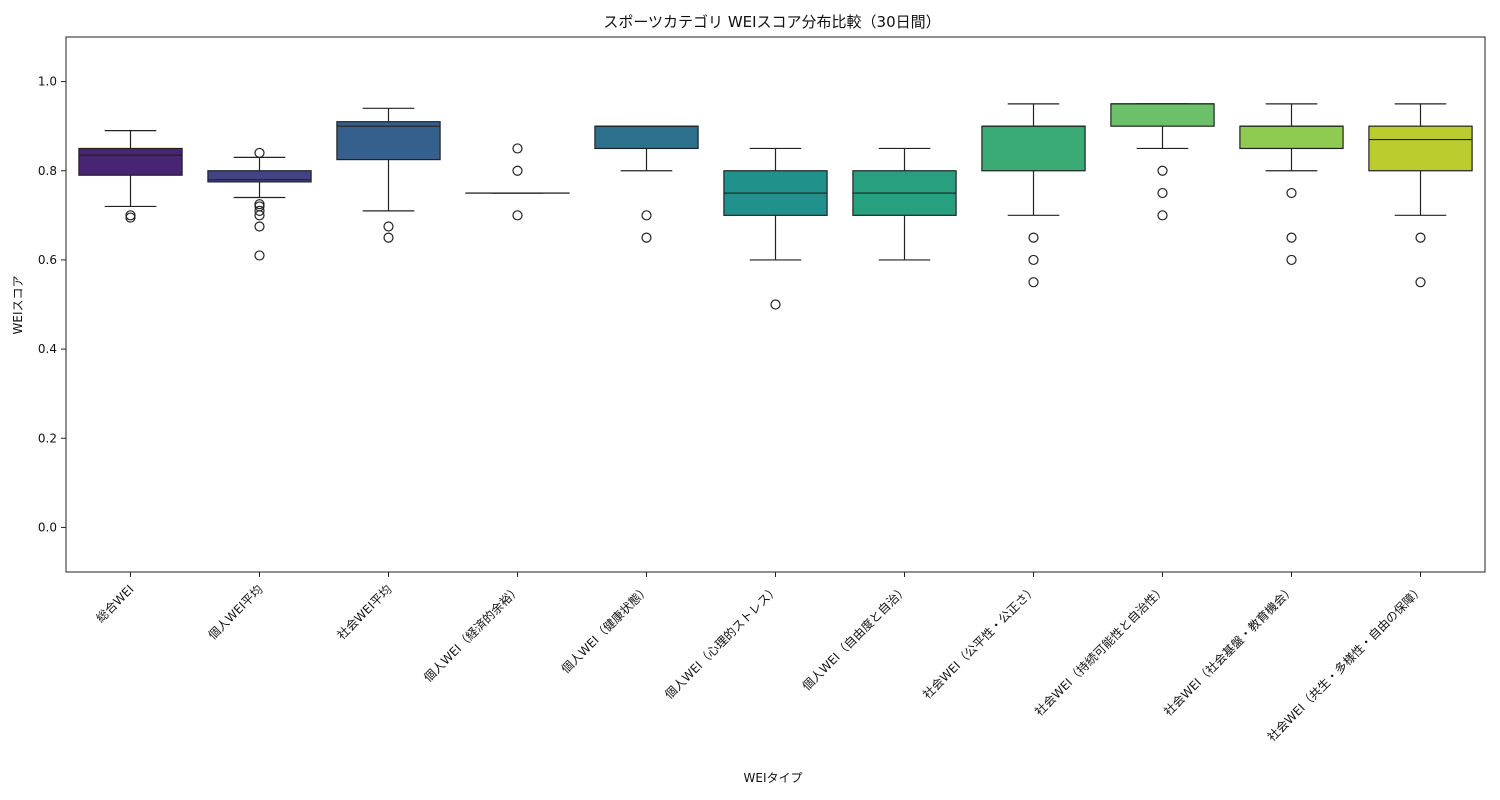  What do you see at coordinates (115, 604) in the screenshot?
I see `x-tick-label: 総合WEI` at bounding box center [115, 604].